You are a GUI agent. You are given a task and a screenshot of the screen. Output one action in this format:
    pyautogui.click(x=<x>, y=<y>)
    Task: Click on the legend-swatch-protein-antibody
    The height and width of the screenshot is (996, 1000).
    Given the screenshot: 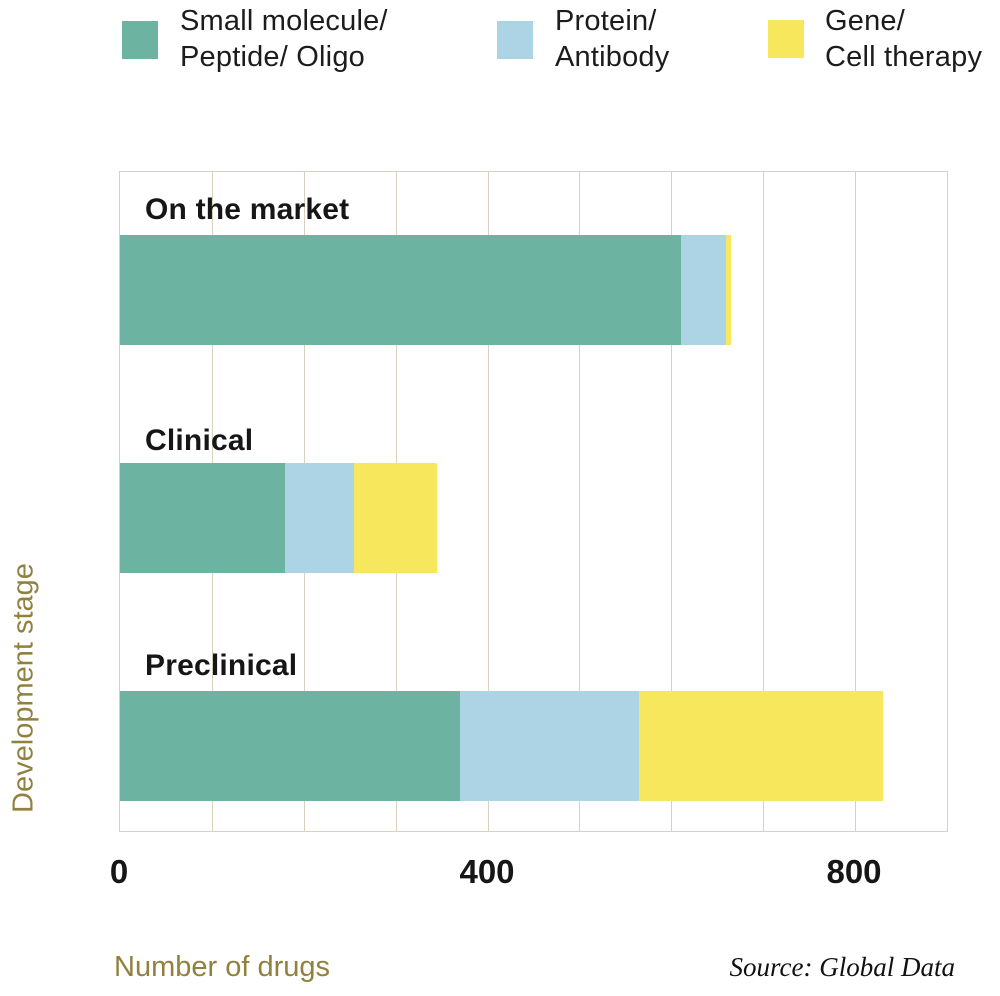 What is the action you would take?
    pyautogui.click(x=515, y=40)
    